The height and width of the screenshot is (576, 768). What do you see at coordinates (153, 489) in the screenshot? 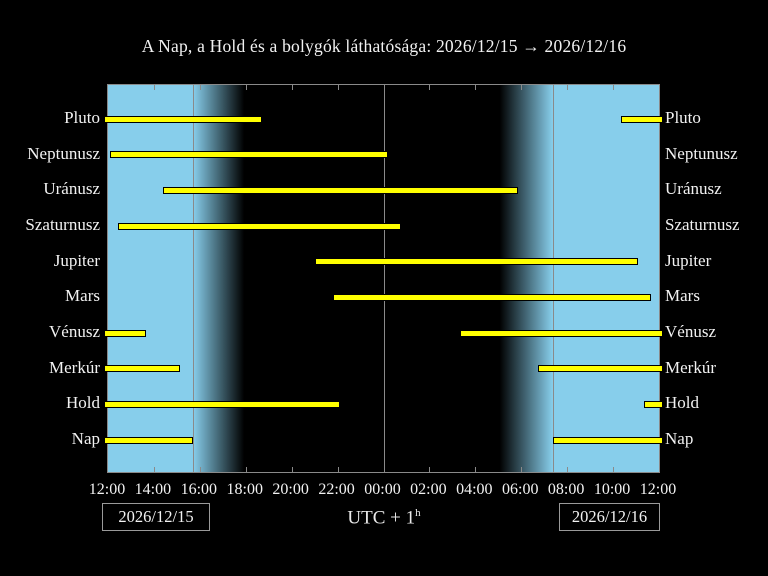
I see `x-tick-label: 14:00` at bounding box center [153, 489].